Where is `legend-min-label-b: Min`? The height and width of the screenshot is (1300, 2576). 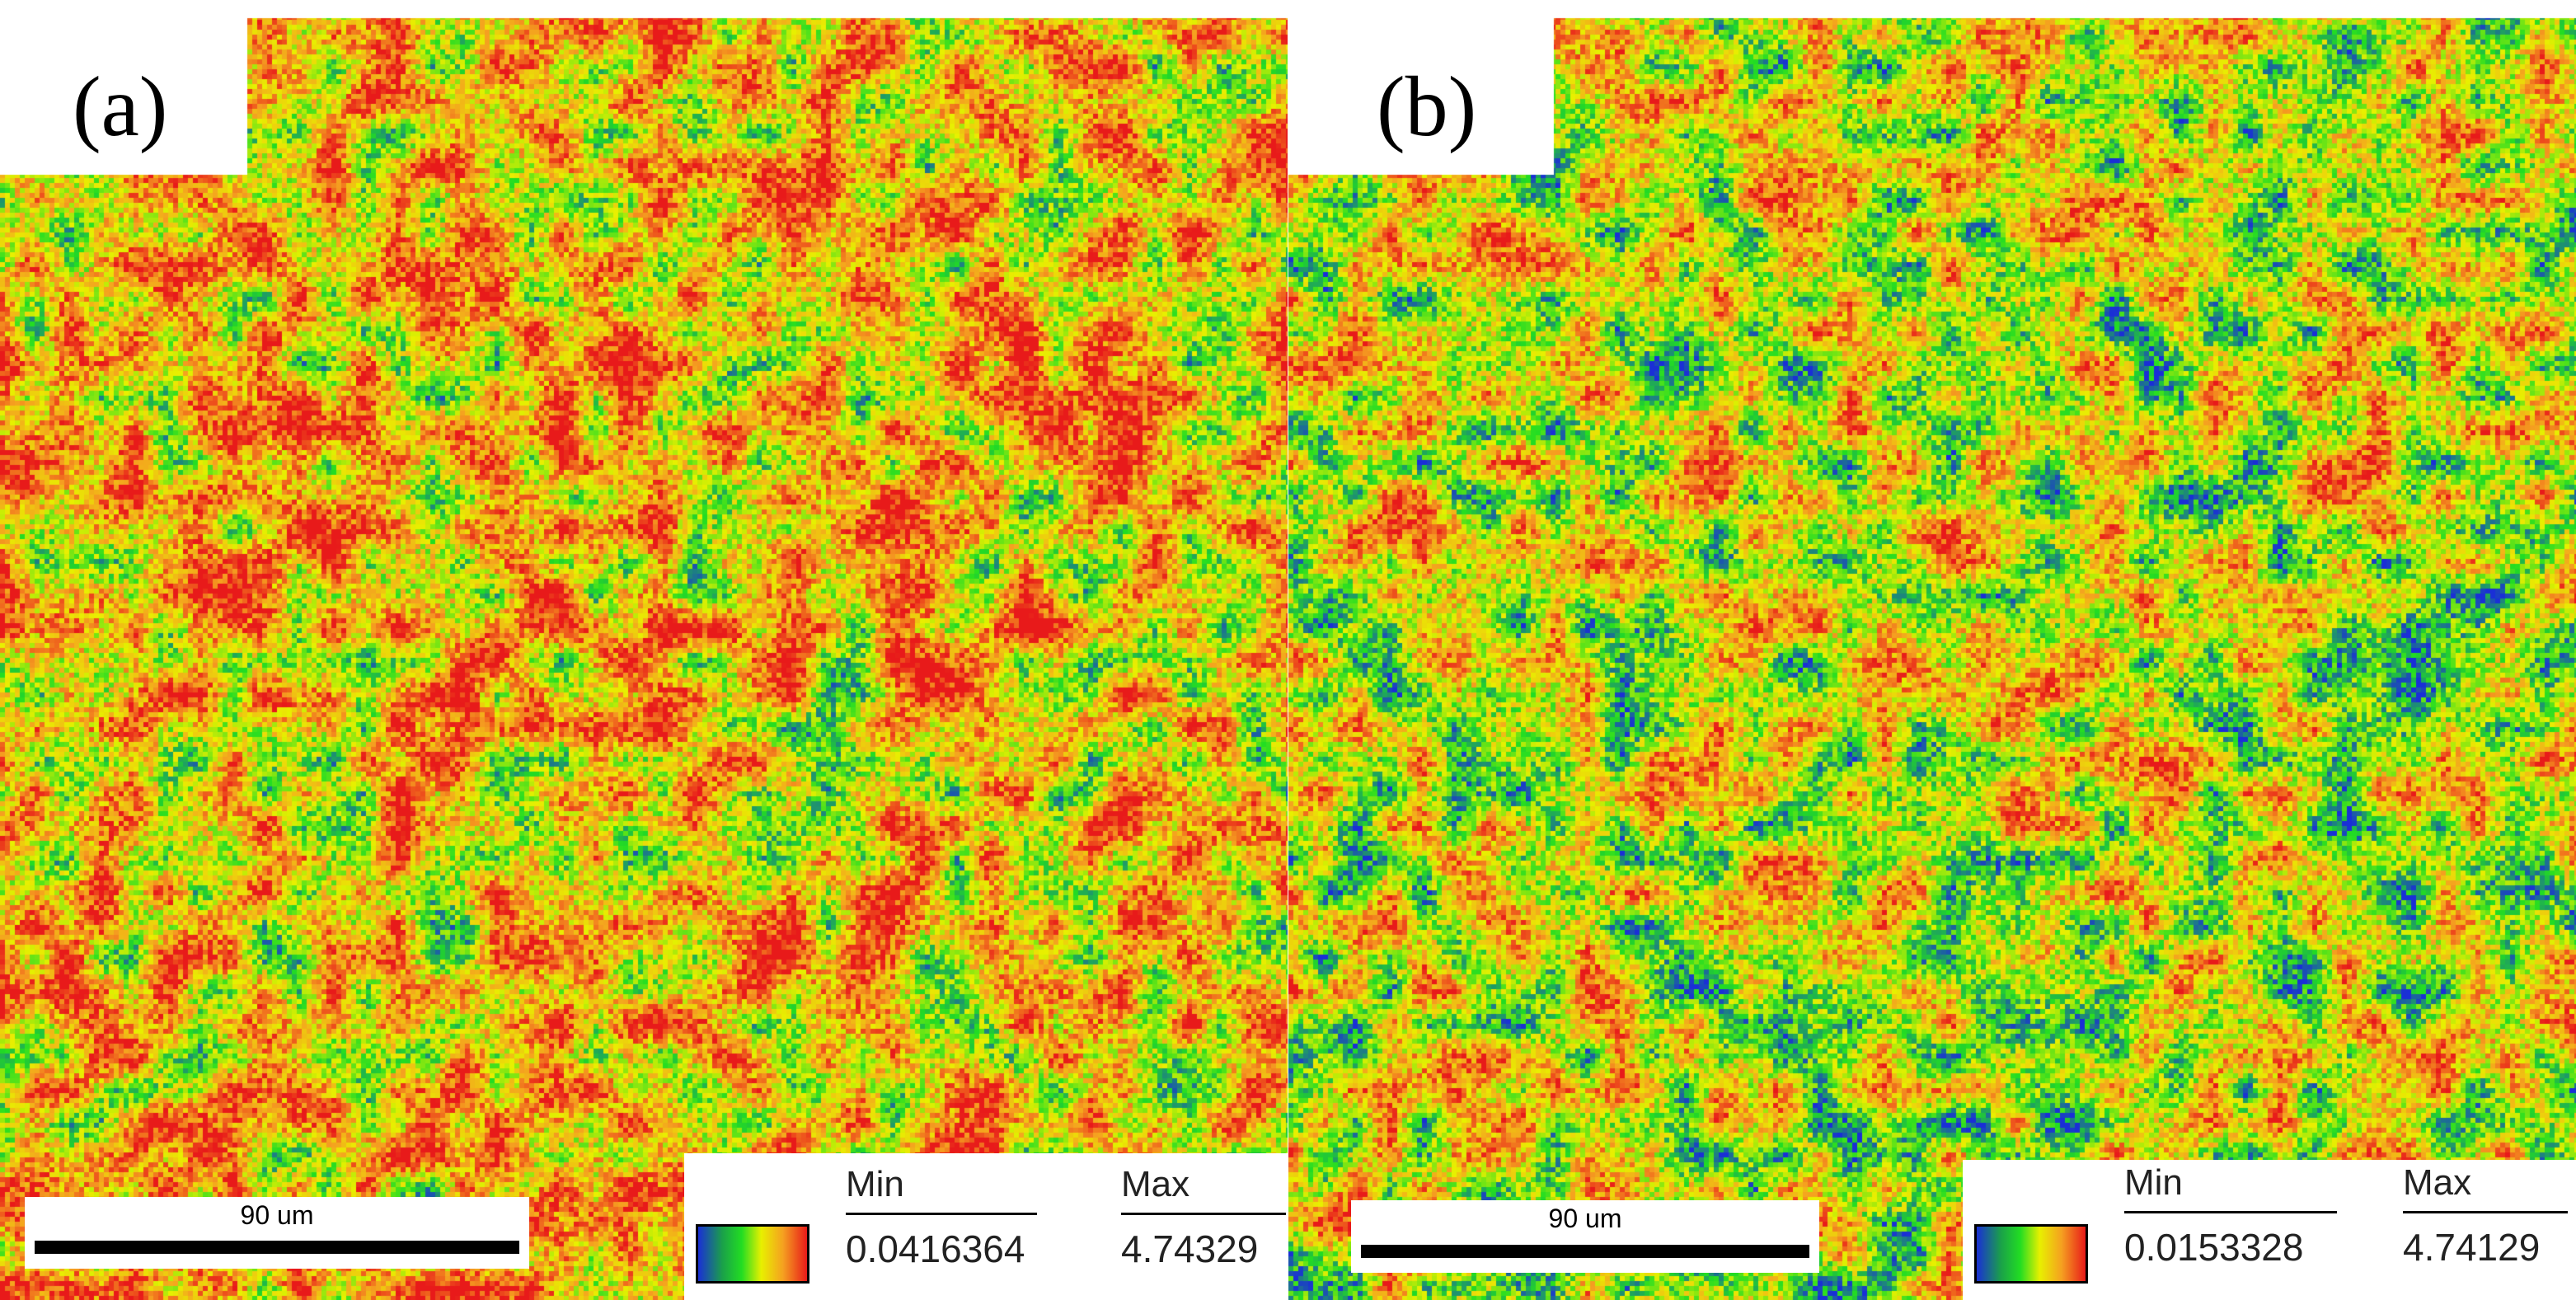 legend-min-label-b: Min is located at coordinates (2230, 1189).